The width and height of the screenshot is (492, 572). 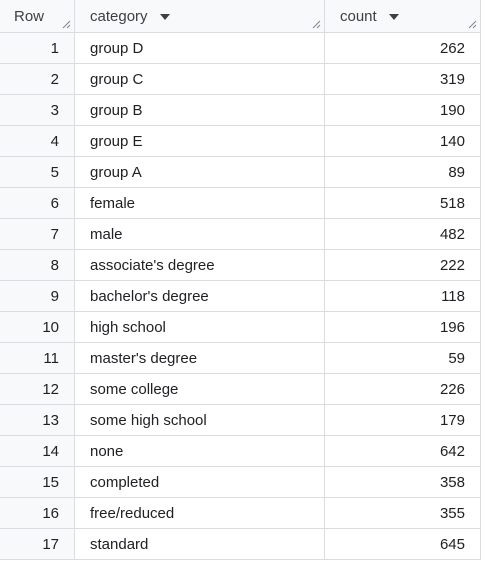 I want to click on row-number-cell: 6, so click(x=37, y=203).